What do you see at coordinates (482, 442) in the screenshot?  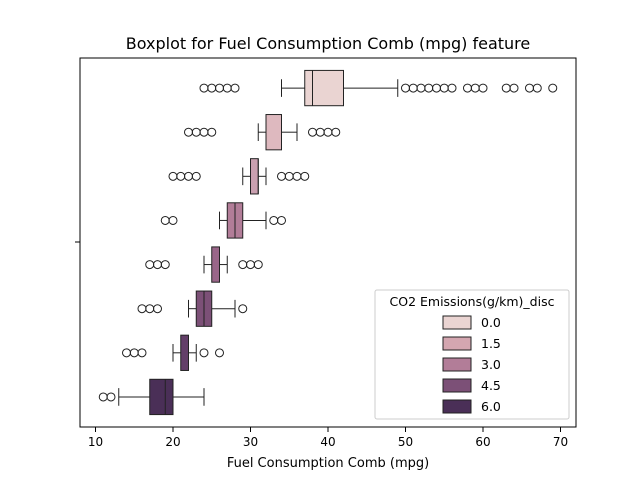 I see `x-tick-label: 60` at bounding box center [482, 442].